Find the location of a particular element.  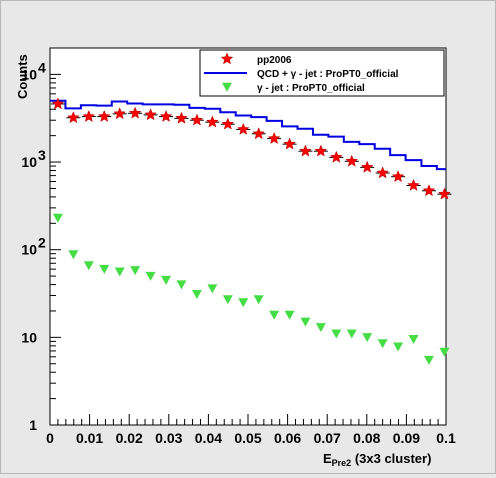

y-tick-label: 1 is located at coordinates (33, 425).